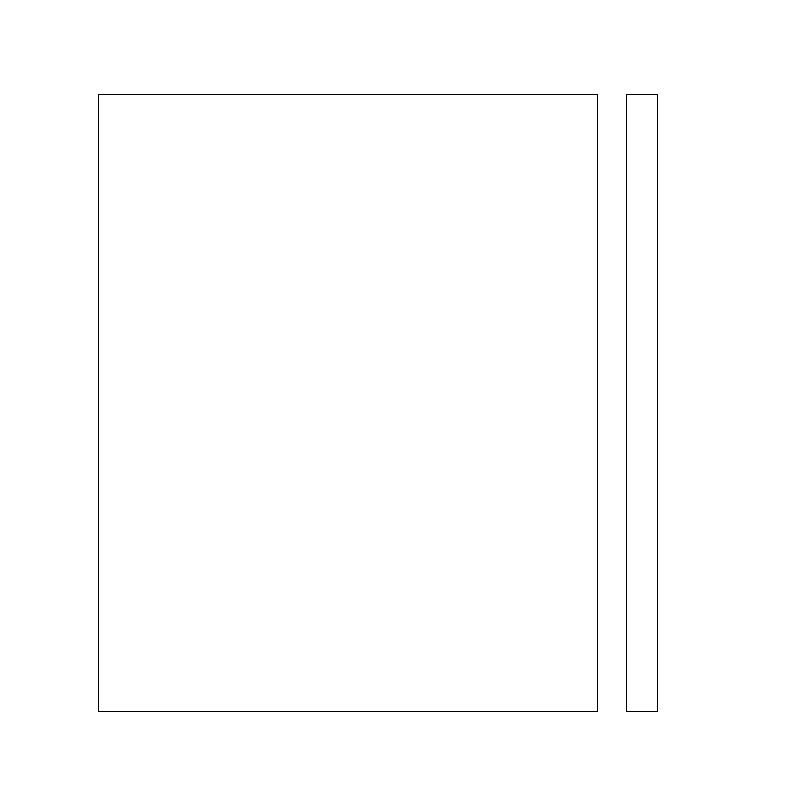 The width and height of the screenshot is (800, 800). I want to click on colorbar-gradient, so click(642, 403).